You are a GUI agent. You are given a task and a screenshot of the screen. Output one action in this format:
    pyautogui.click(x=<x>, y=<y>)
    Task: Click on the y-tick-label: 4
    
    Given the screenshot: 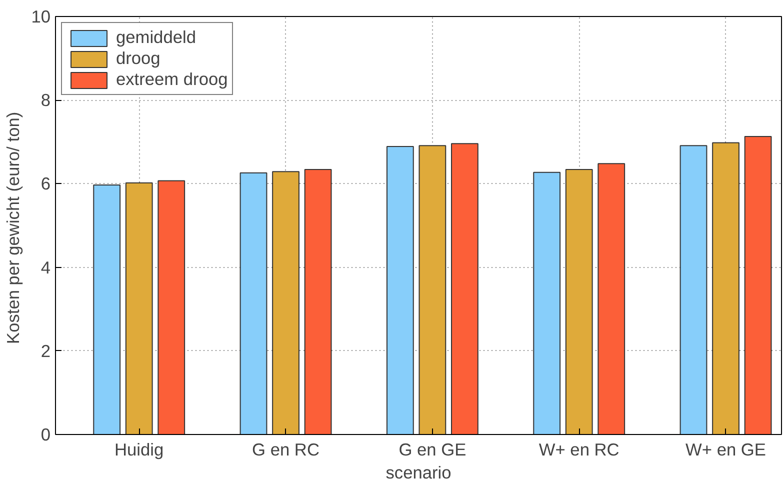 What is the action you would take?
    pyautogui.click(x=45, y=267)
    